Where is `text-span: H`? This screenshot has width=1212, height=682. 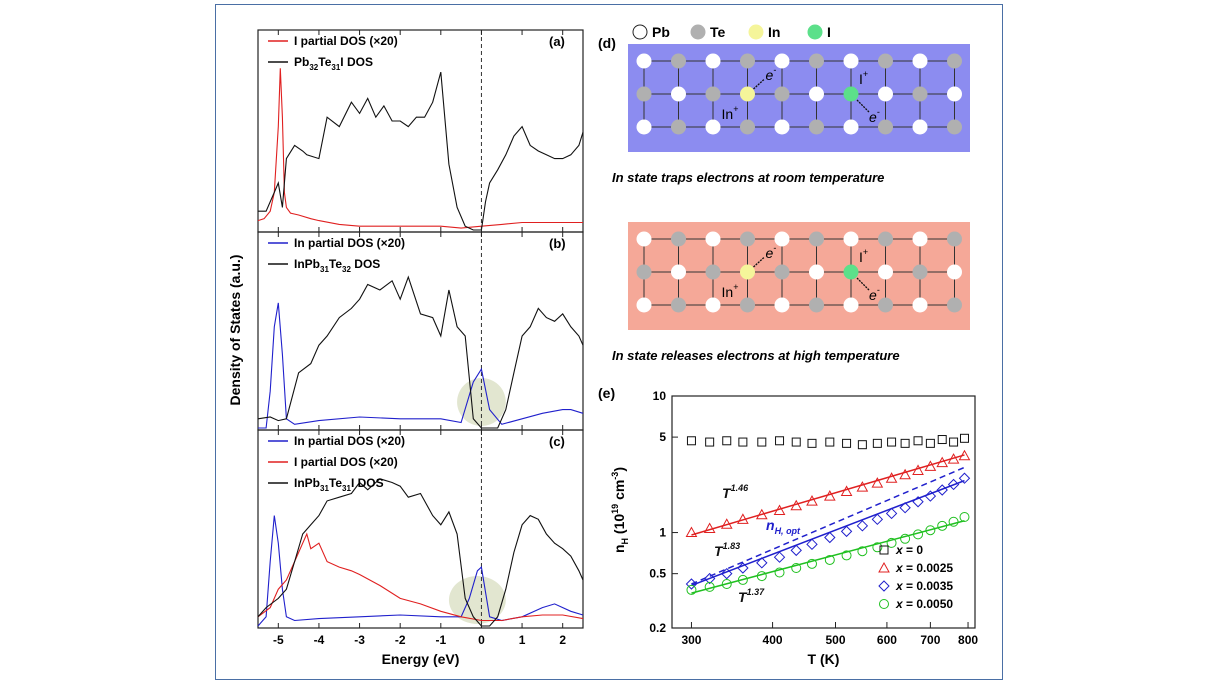
text-span: H is located at coordinates (625, 541).